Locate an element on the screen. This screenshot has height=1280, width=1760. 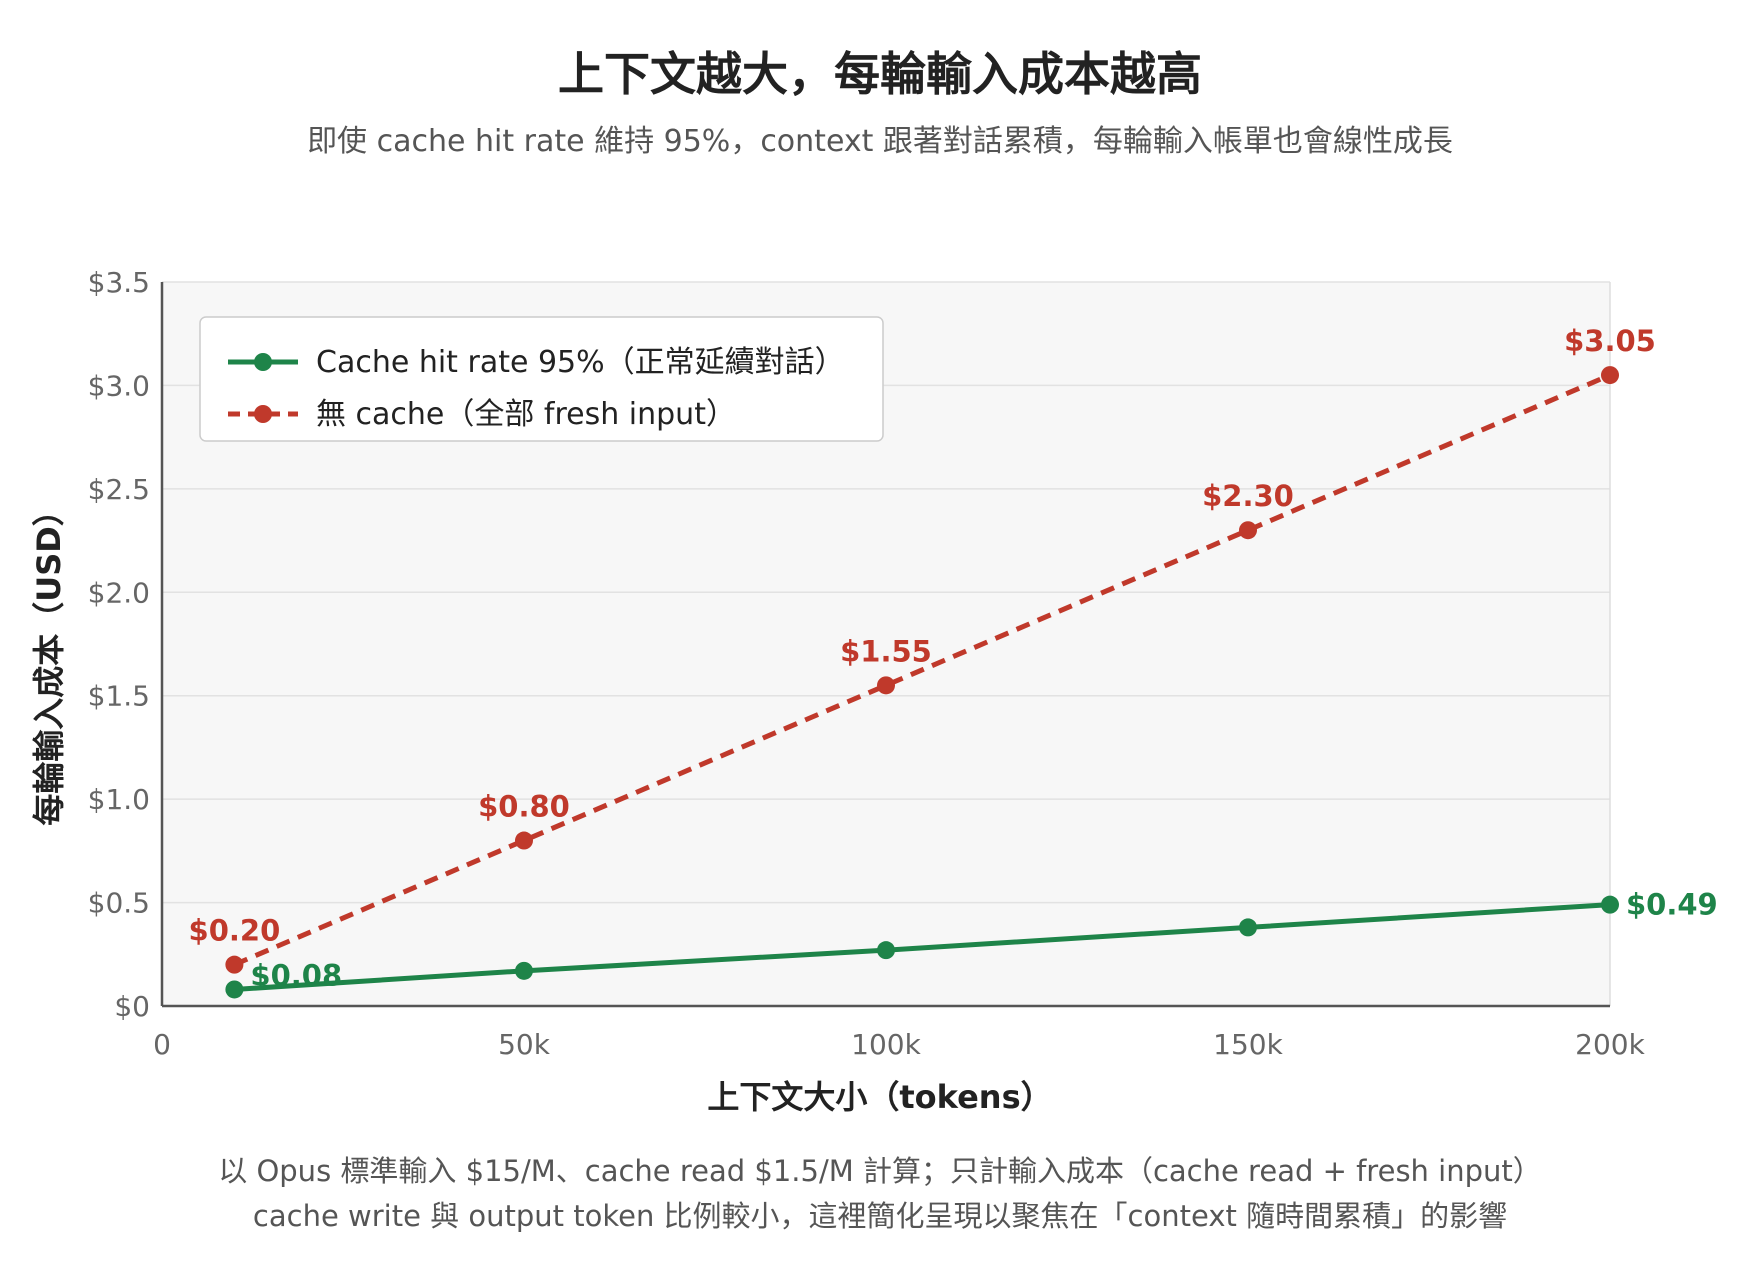
y-tick-label: $2.5 is located at coordinates (119, 489).